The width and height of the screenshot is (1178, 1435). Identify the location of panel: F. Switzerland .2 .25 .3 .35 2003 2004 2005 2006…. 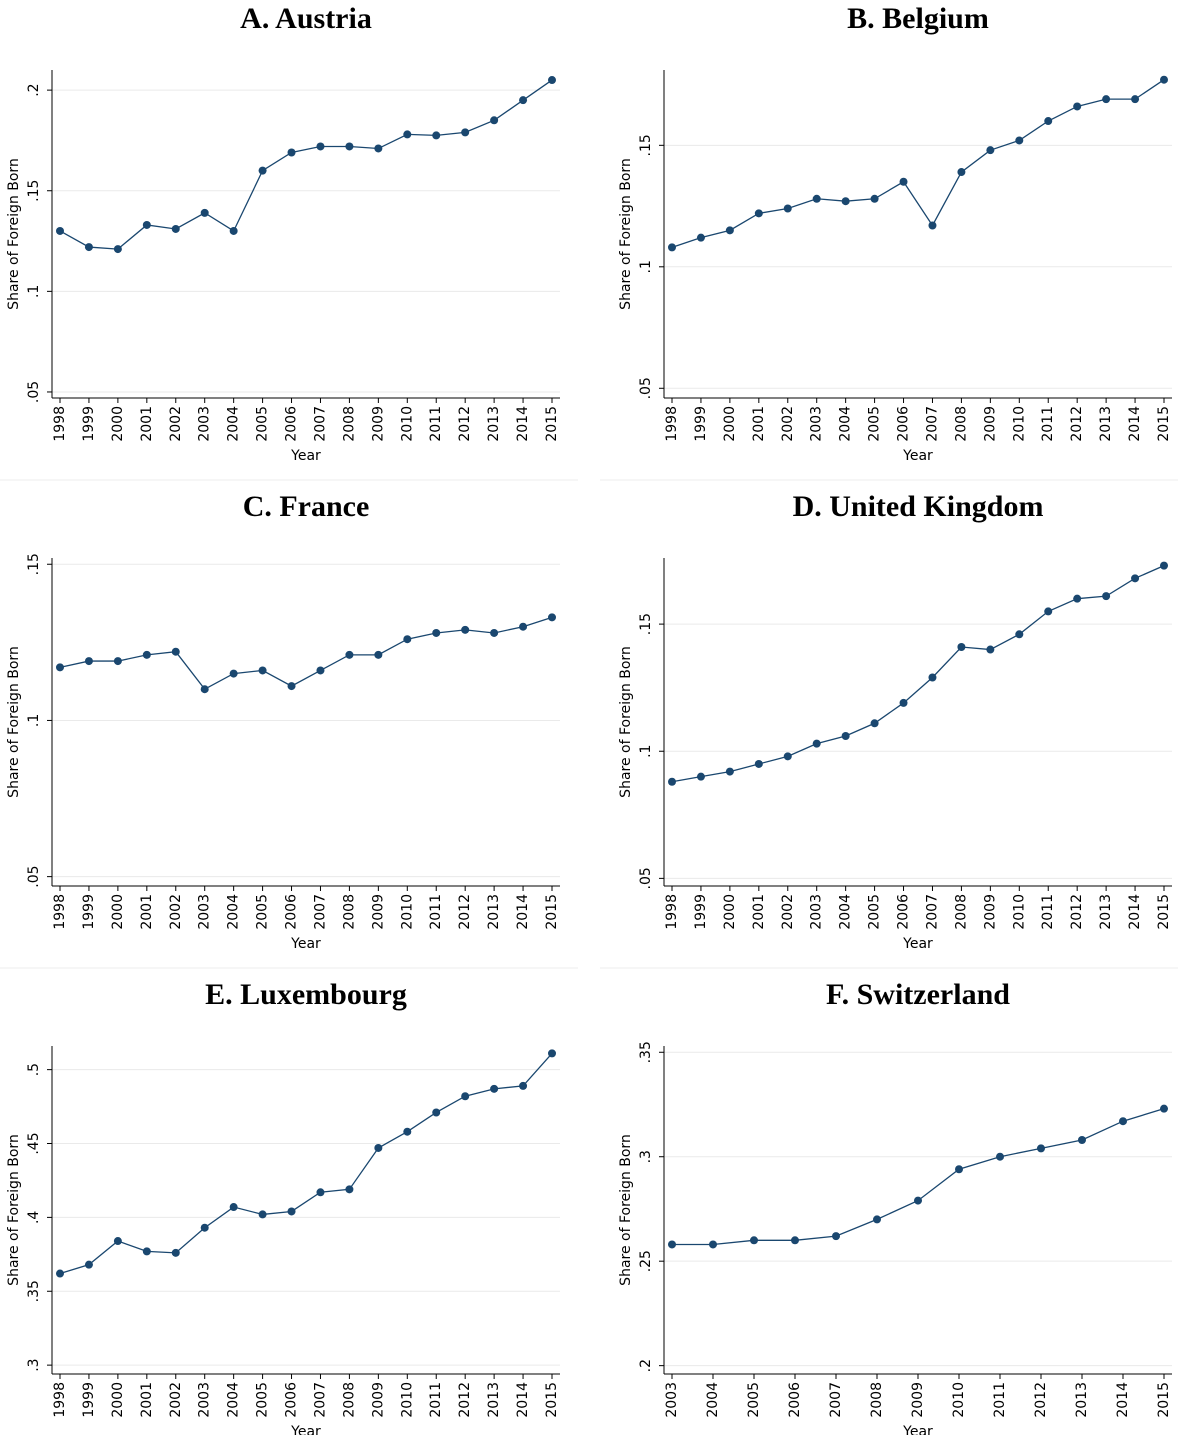
(895, 1206).